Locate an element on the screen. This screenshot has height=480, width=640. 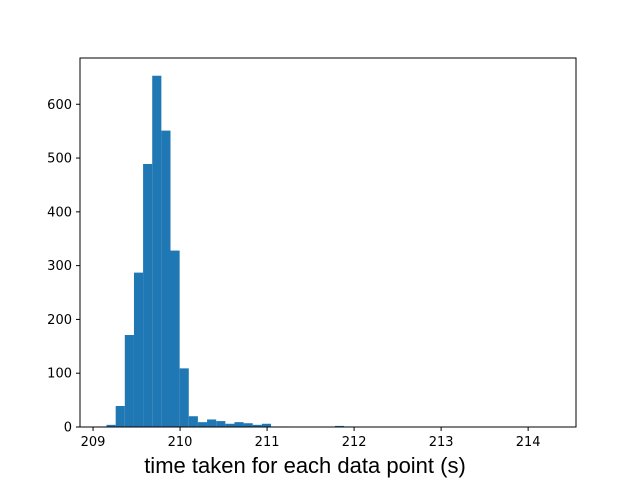
y-tick-label: 0 is located at coordinates (68, 428).